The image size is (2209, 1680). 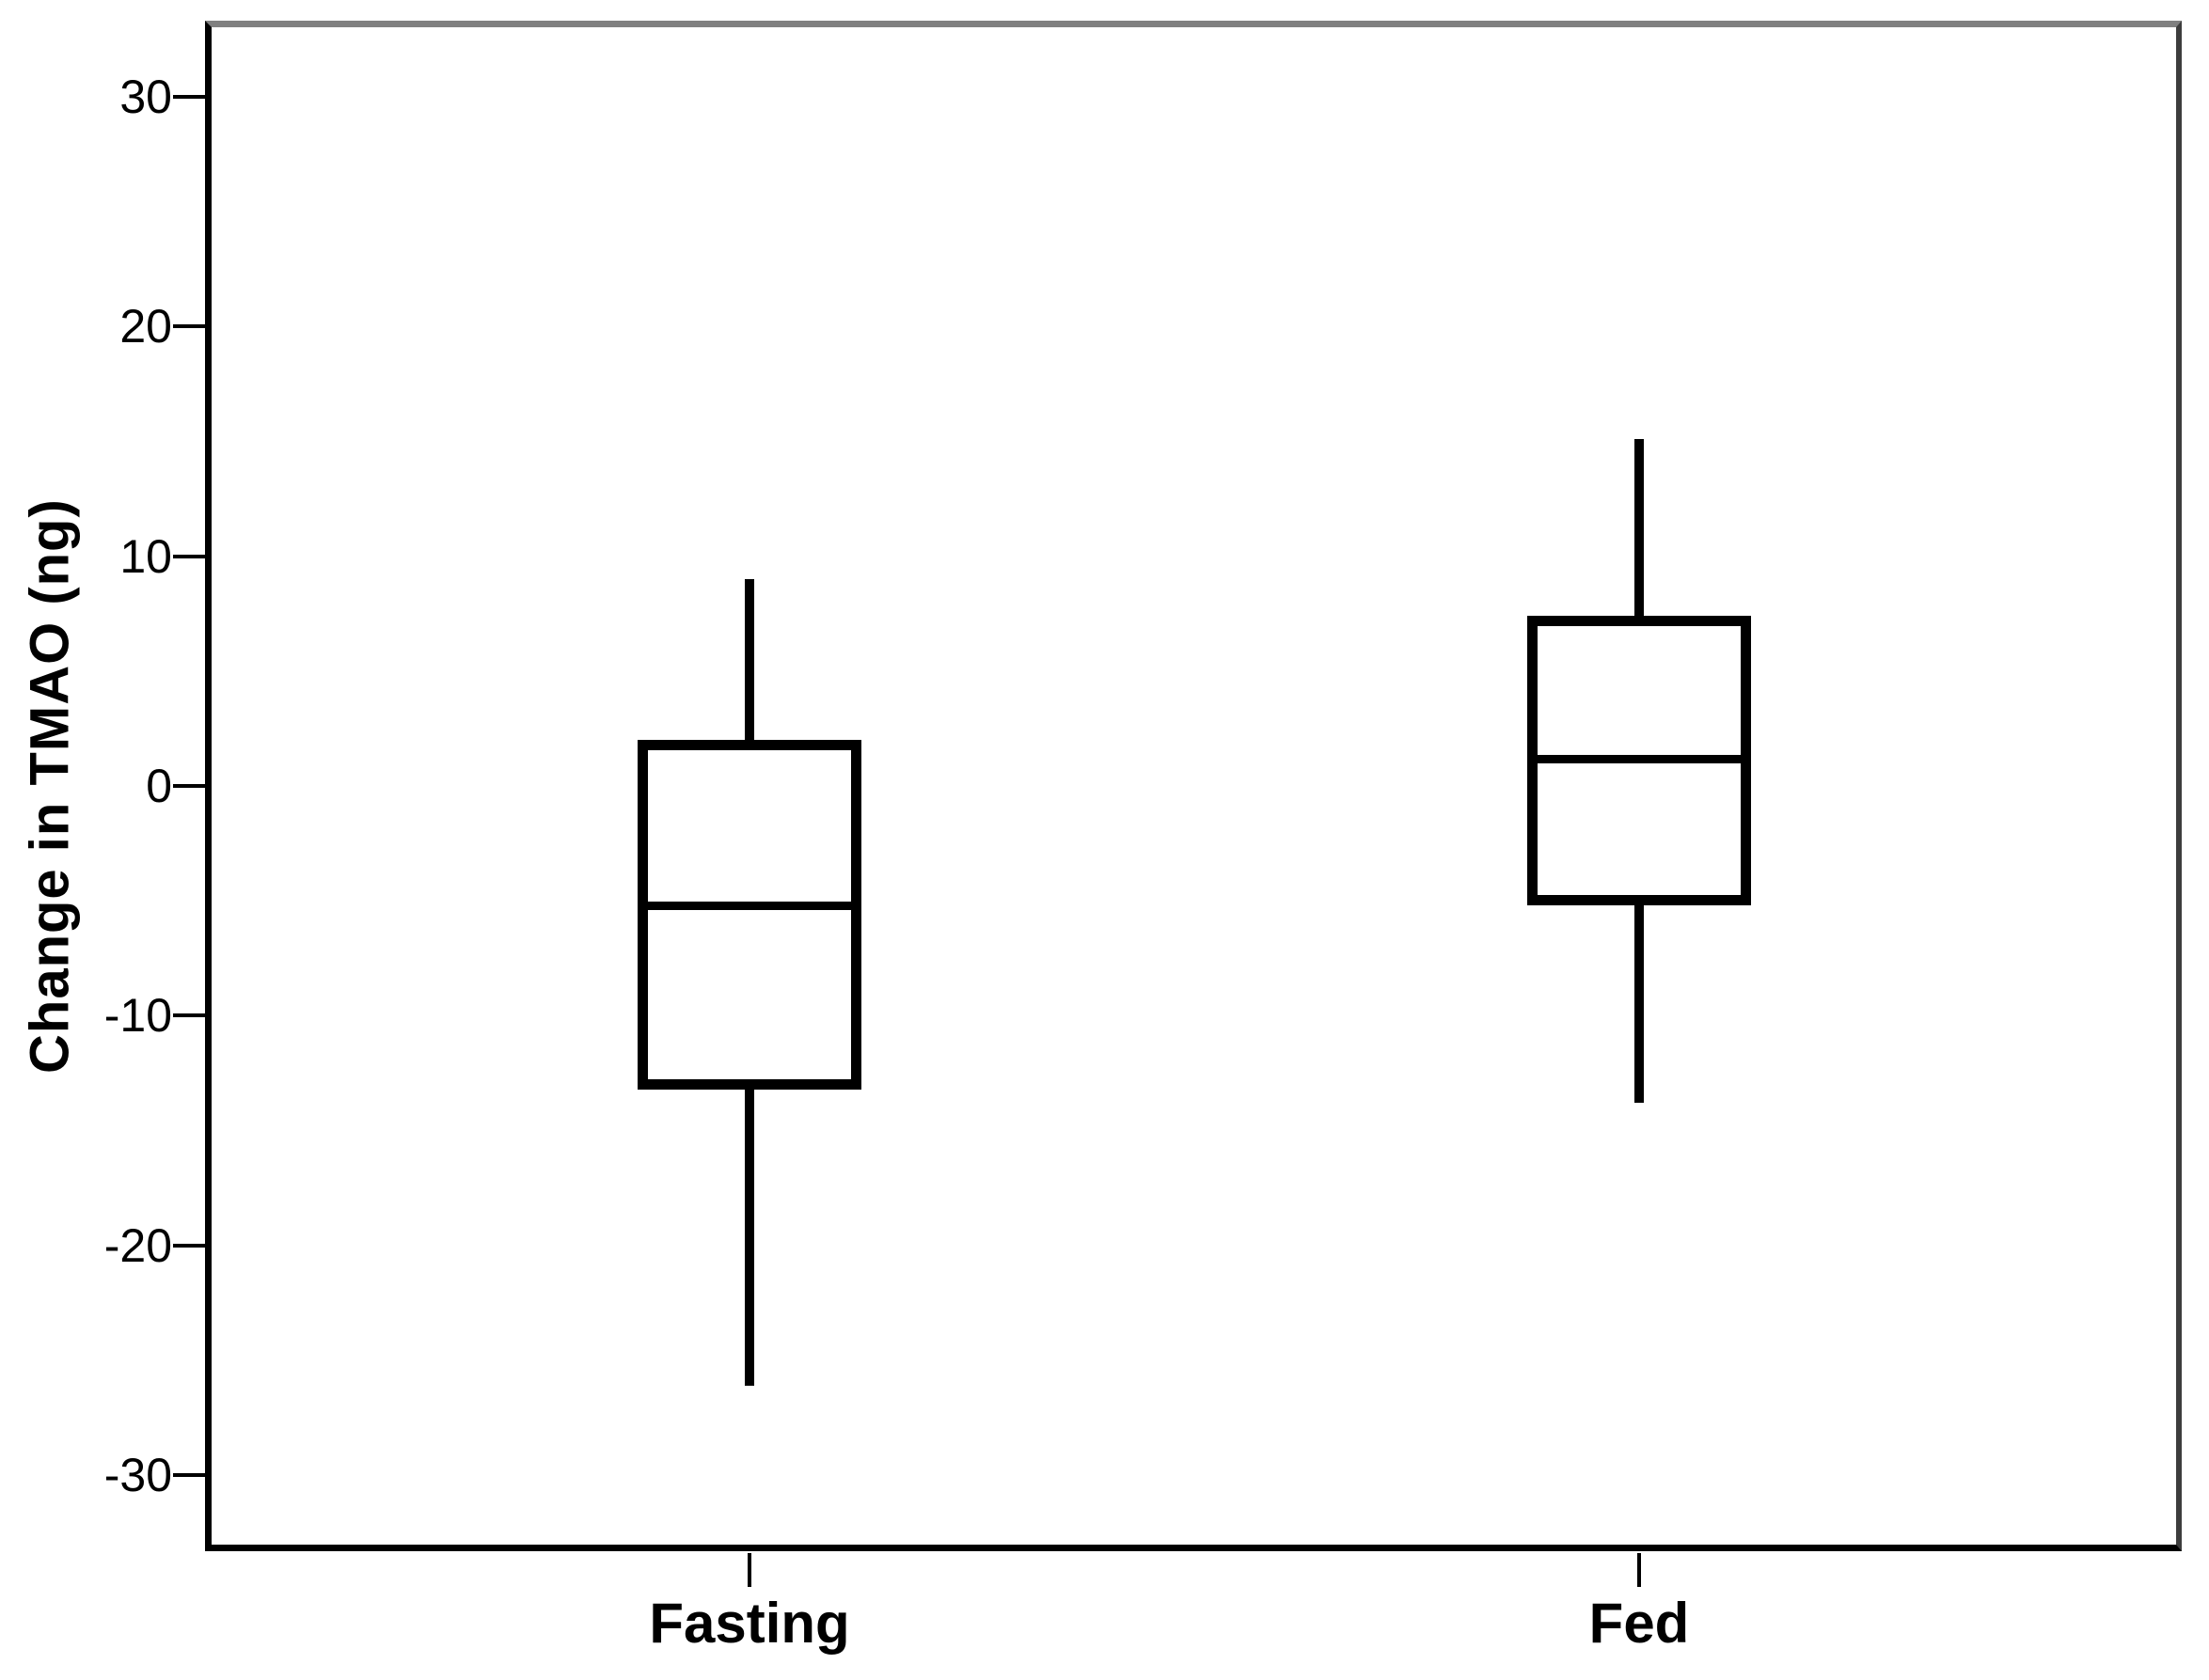 I want to click on y-tick-label: -20, so click(x=137, y=1245).